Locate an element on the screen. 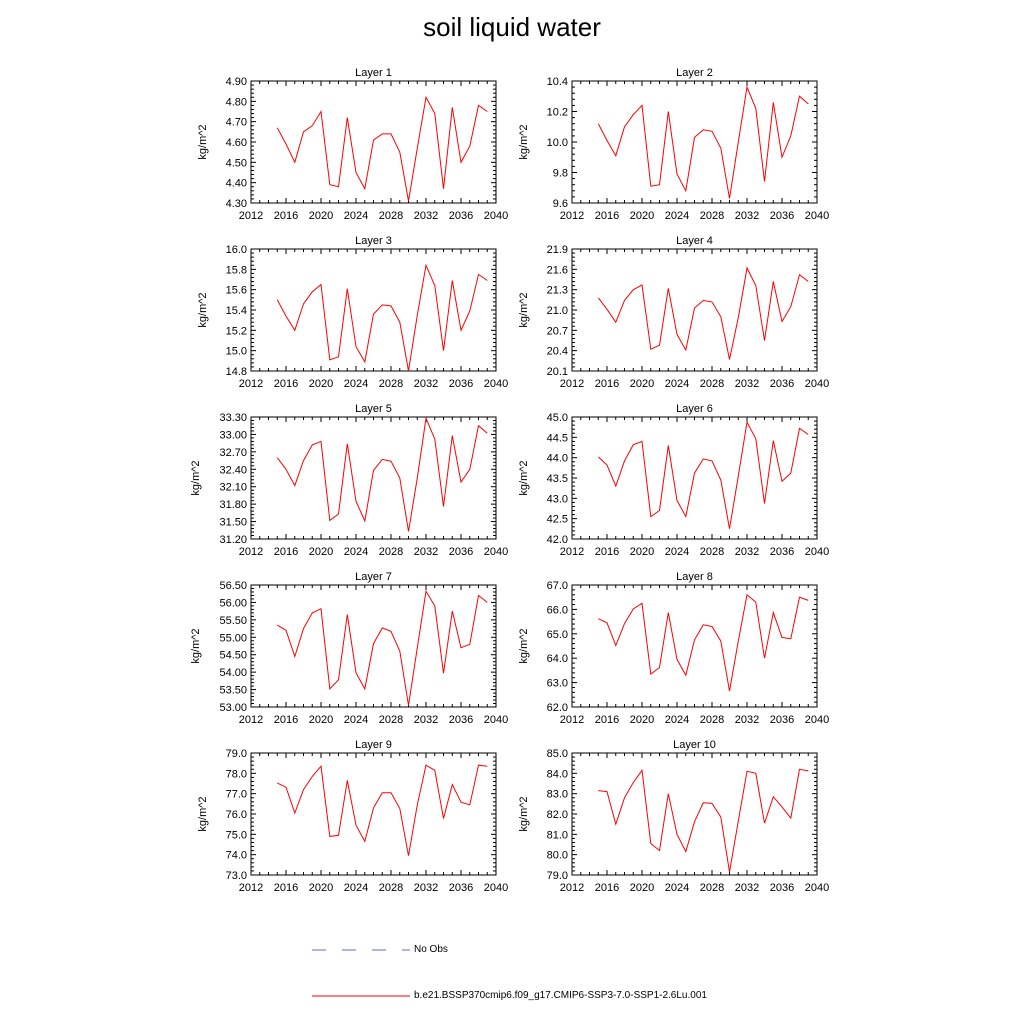 This screenshot has width=1024, height=1024. y-tick-label: 4.30 is located at coordinates (236, 204).